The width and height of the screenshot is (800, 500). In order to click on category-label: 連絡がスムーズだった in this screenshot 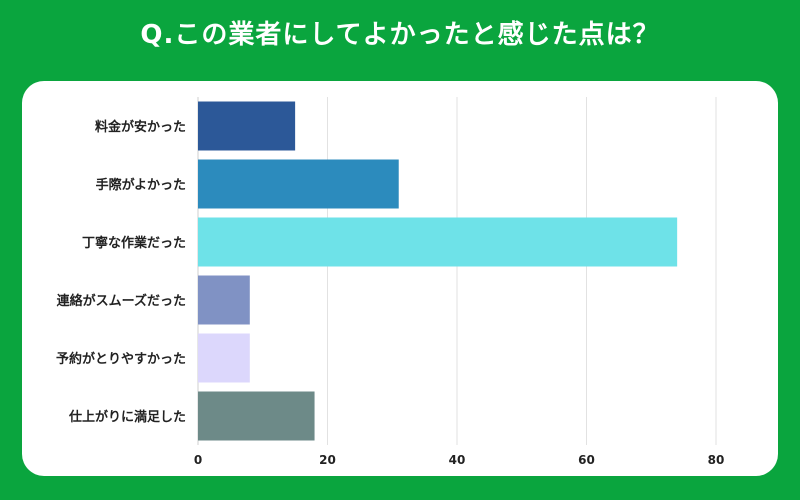, I will do `click(121, 301)`.